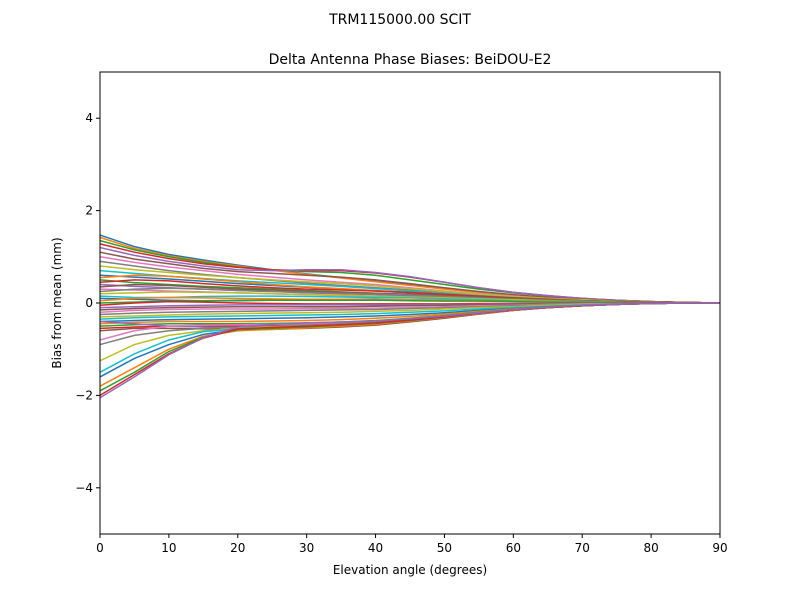 The width and height of the screenshot is (800, 600). Describe the element at coordinates (410, 570) in the screenshot. I see `x-axis-label: Elevation angle (degrees)` at that location.